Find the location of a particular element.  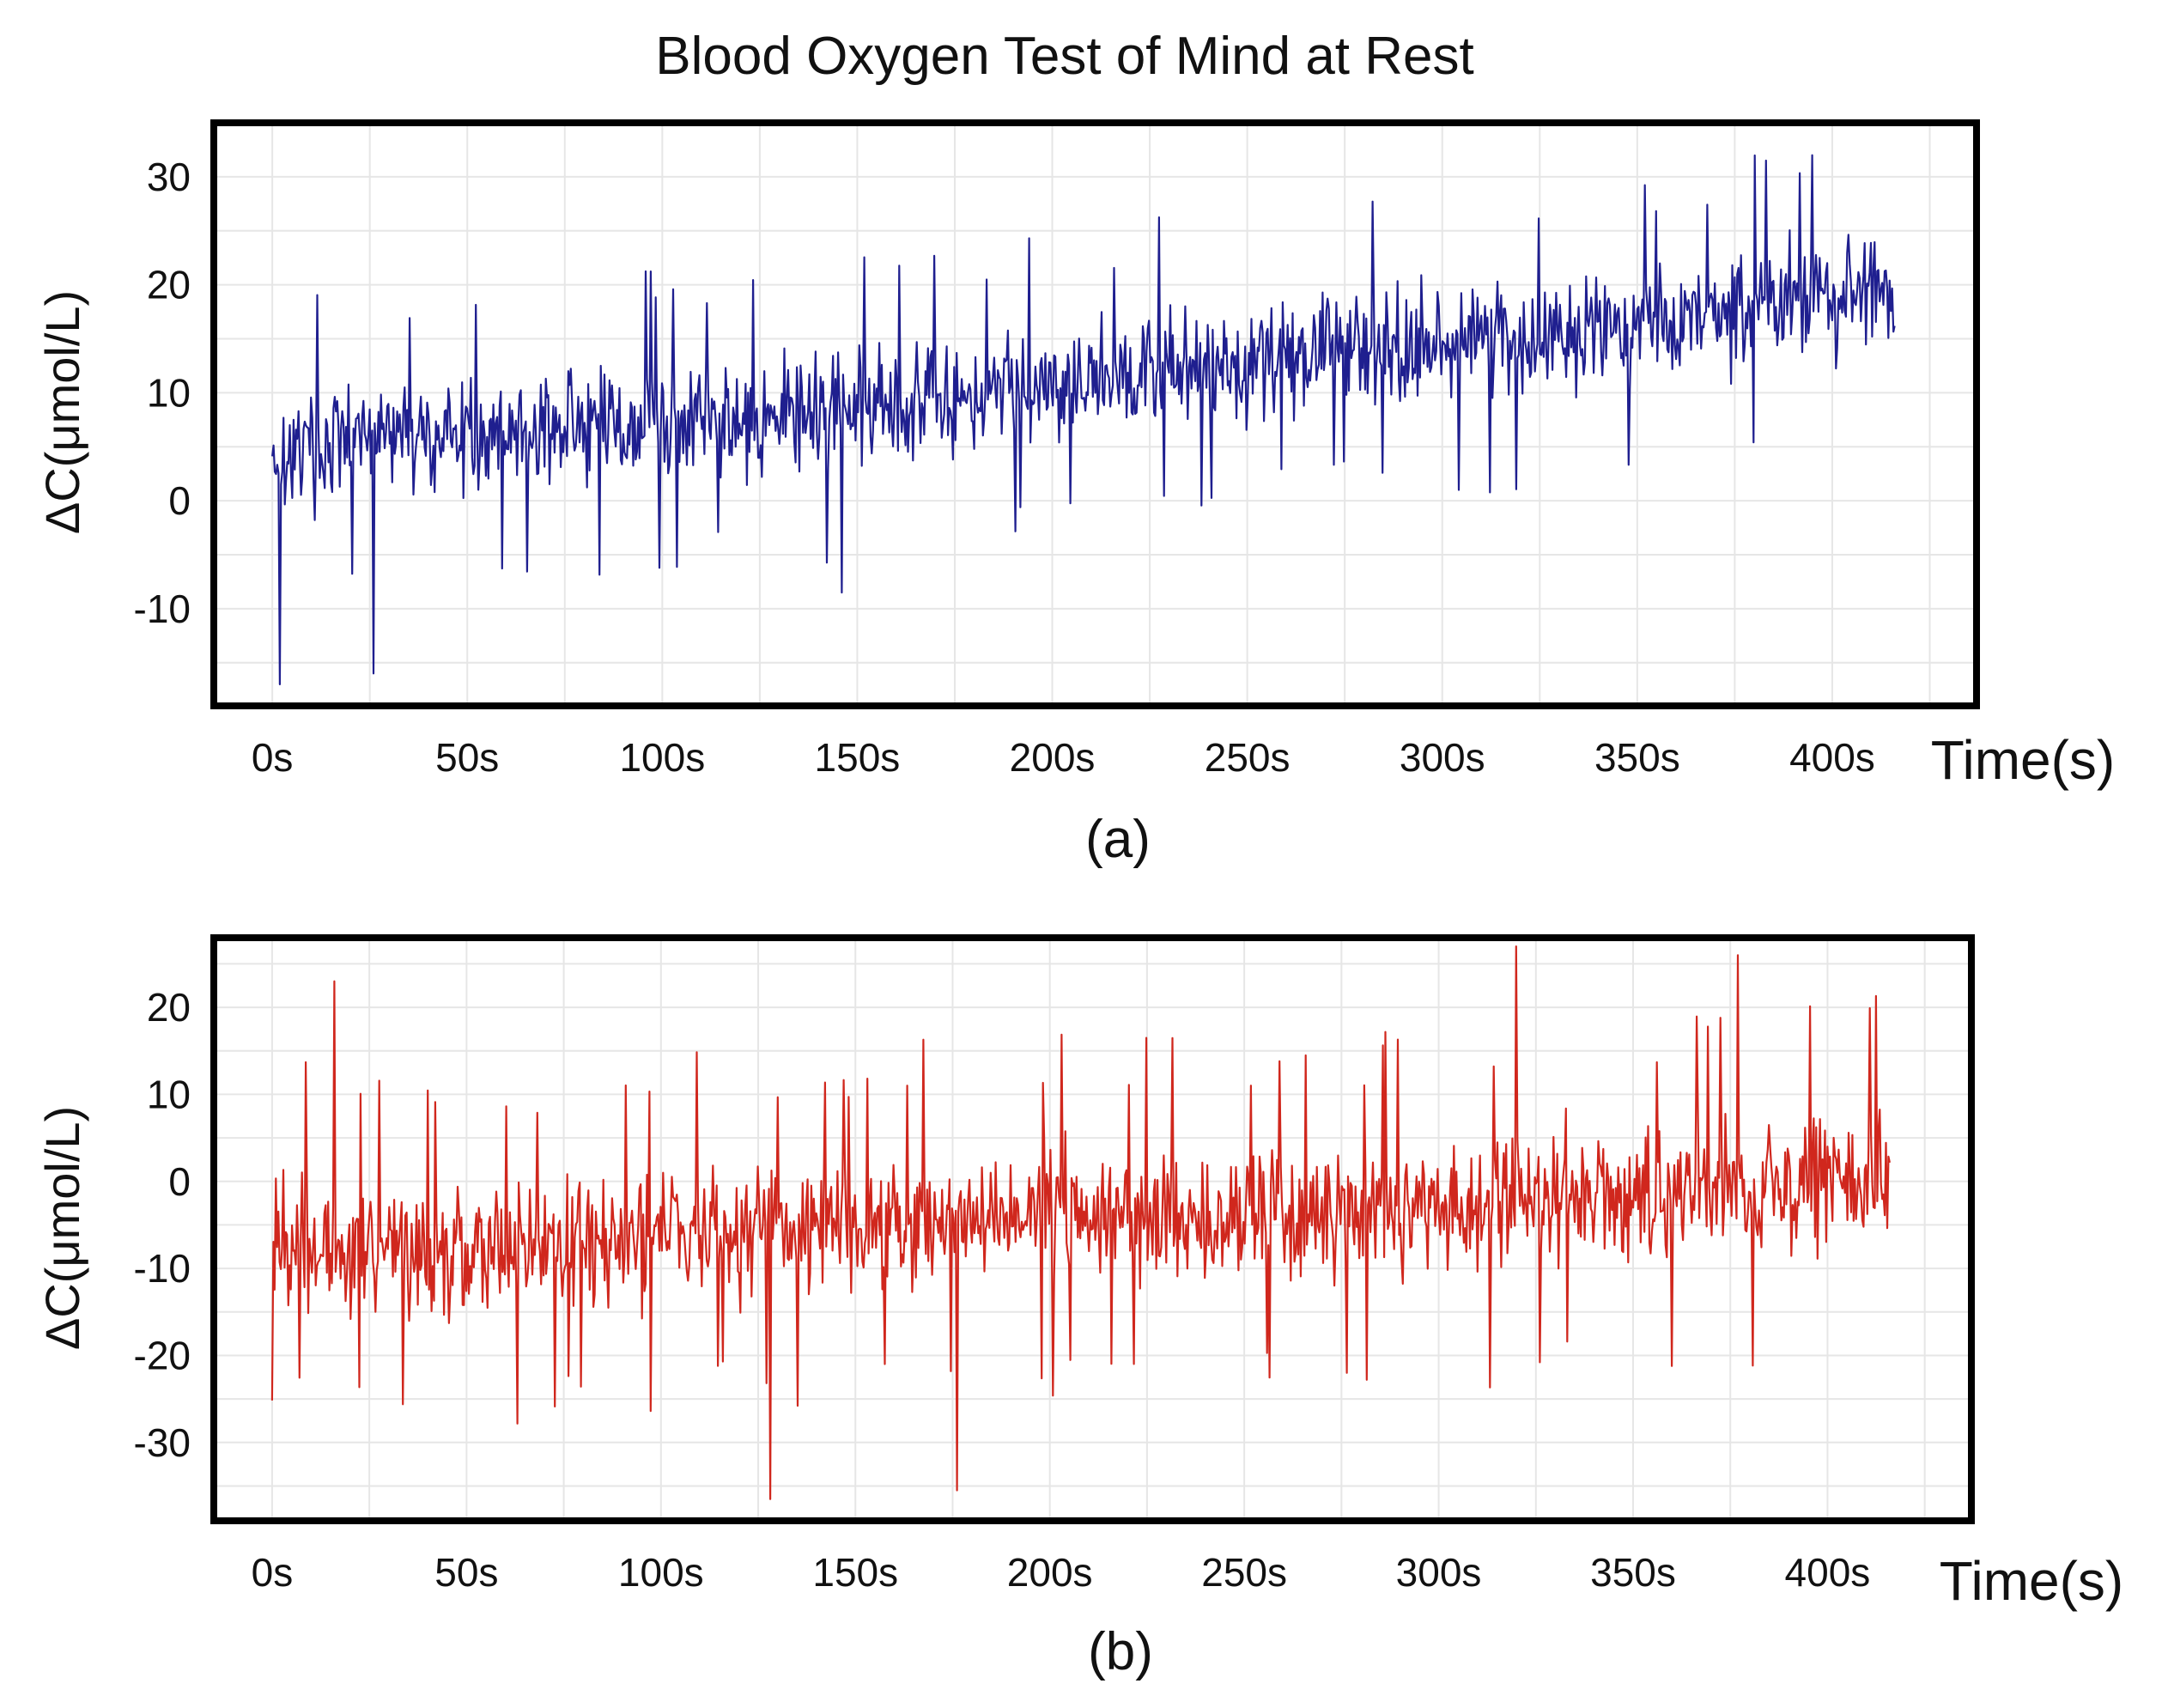

chart-a-panel-label: (a) is located at coordinates (1118, 839).